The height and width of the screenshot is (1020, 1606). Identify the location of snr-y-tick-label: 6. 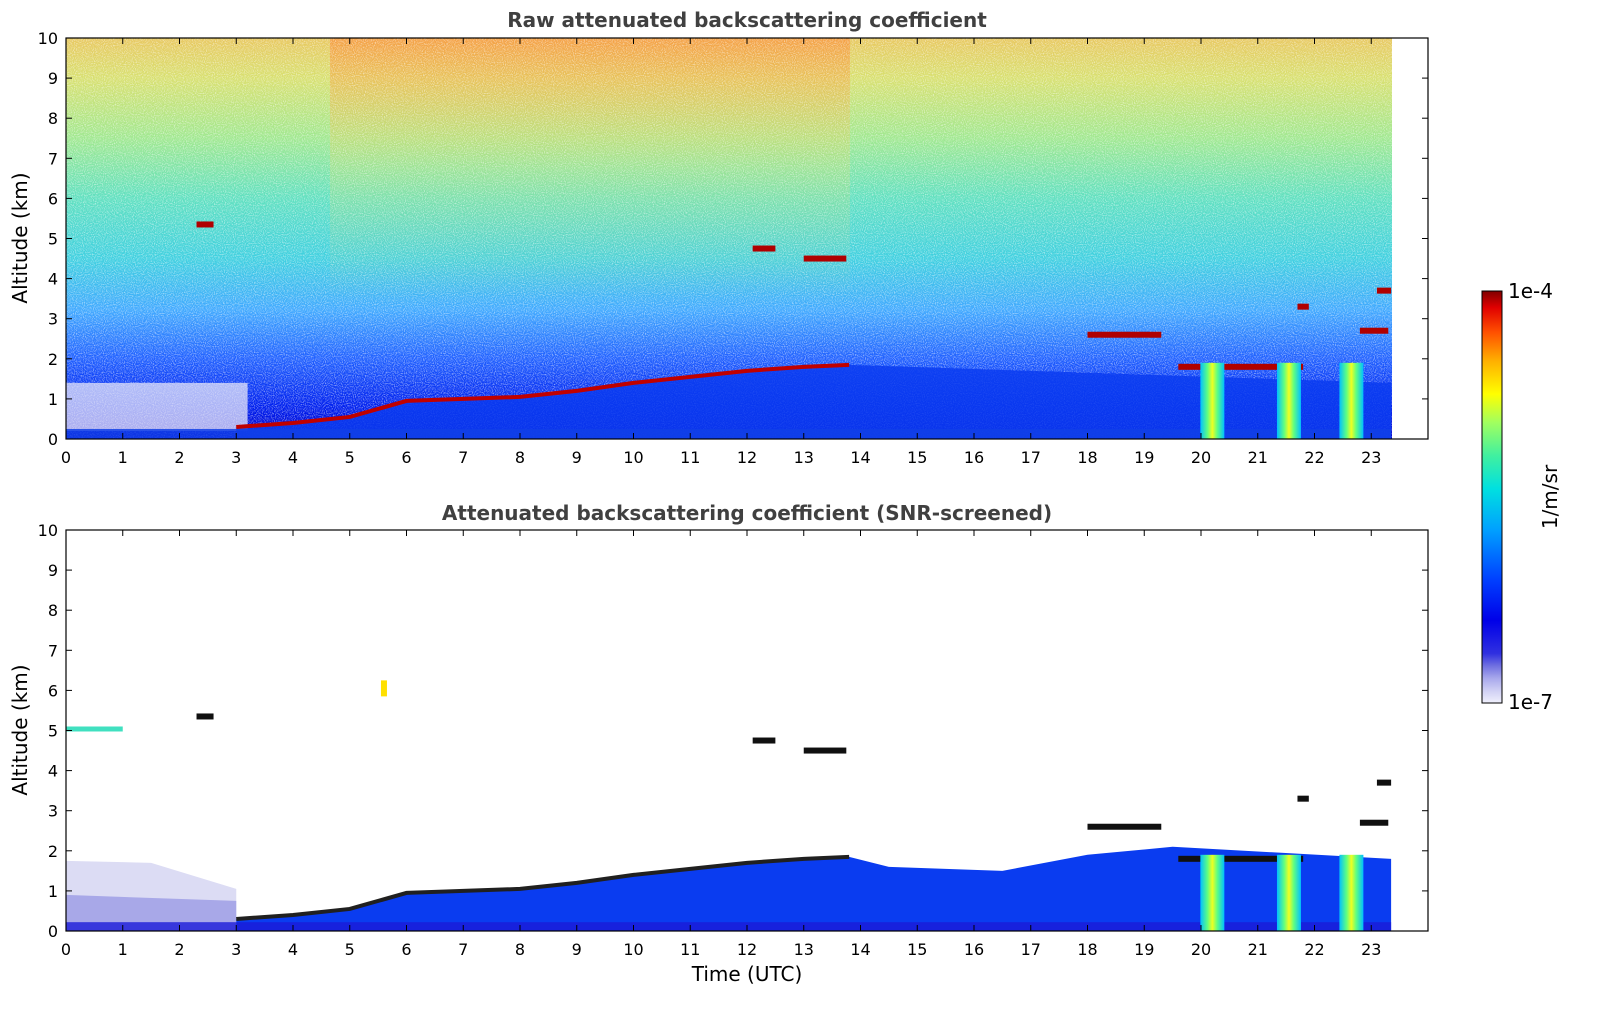
(53, 690).